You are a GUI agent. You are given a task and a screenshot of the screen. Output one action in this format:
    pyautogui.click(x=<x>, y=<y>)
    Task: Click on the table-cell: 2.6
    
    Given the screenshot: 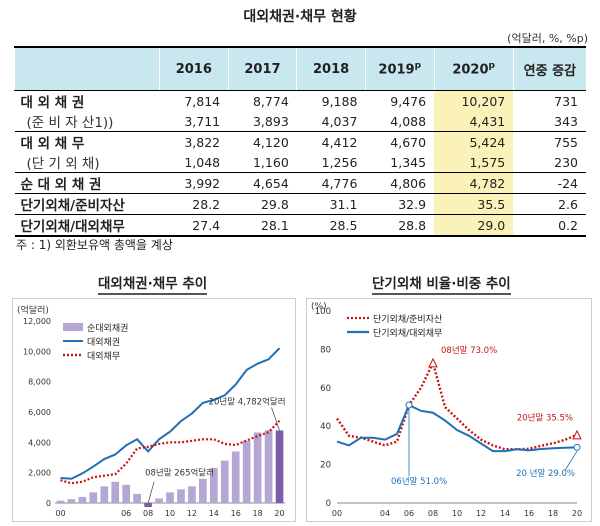 What is the action you would take?
    pyautogui.click(x=549, y=204)
    